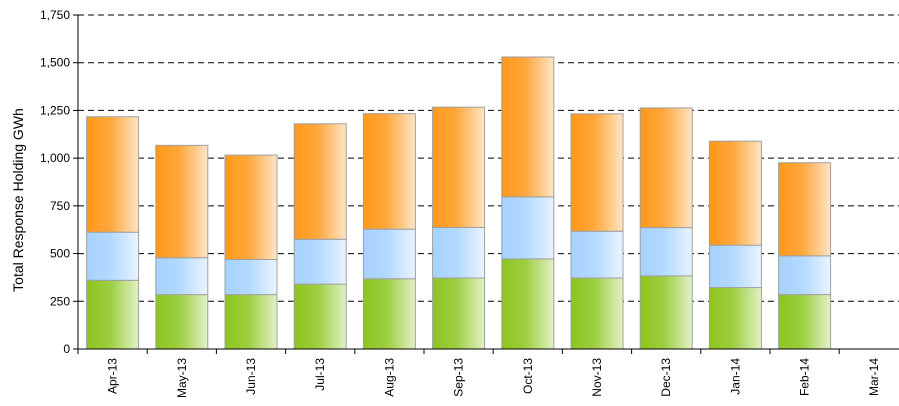  I want to click on x-tick-label: Jan-14, so click(735, 376).